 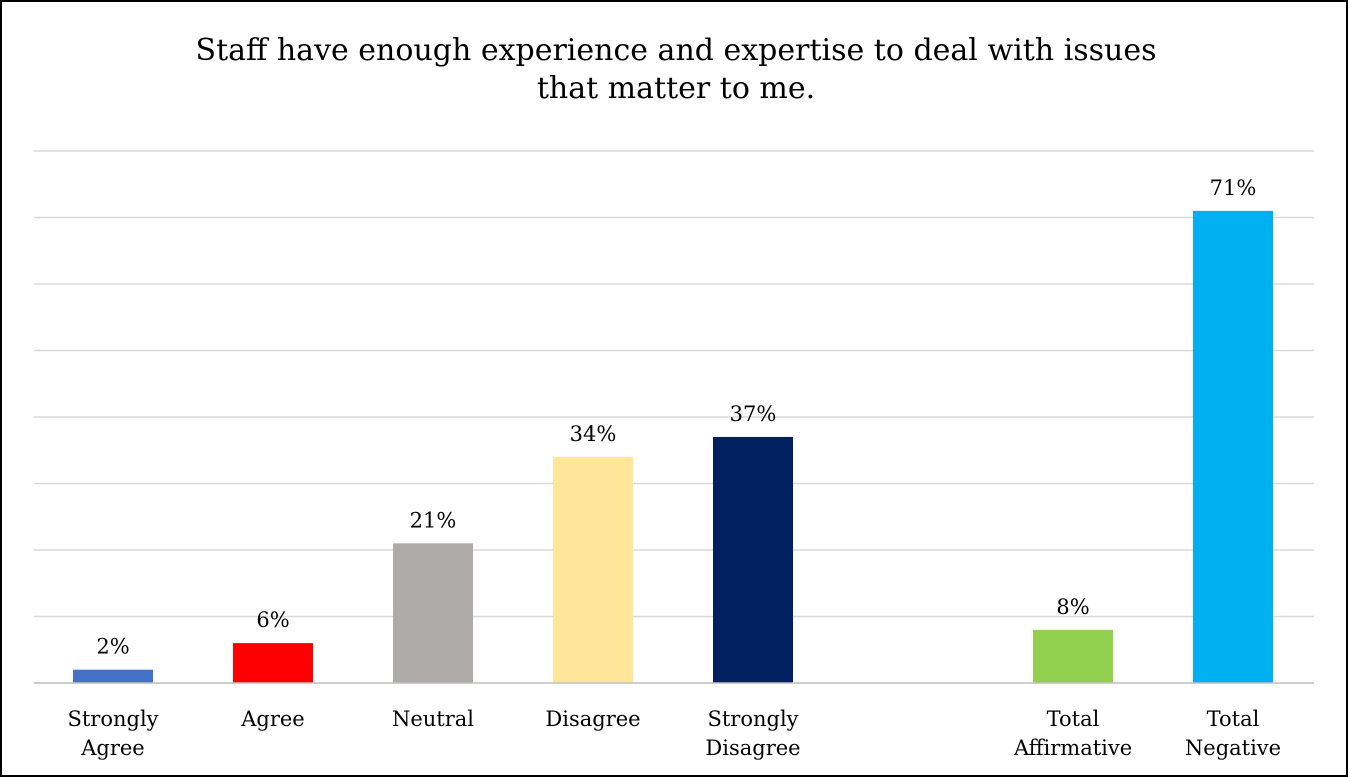 What do you see at coordinates (1072, 607) in the screenshot?
I see `data-label-5: 8%` at bounding box center [1072, 607].